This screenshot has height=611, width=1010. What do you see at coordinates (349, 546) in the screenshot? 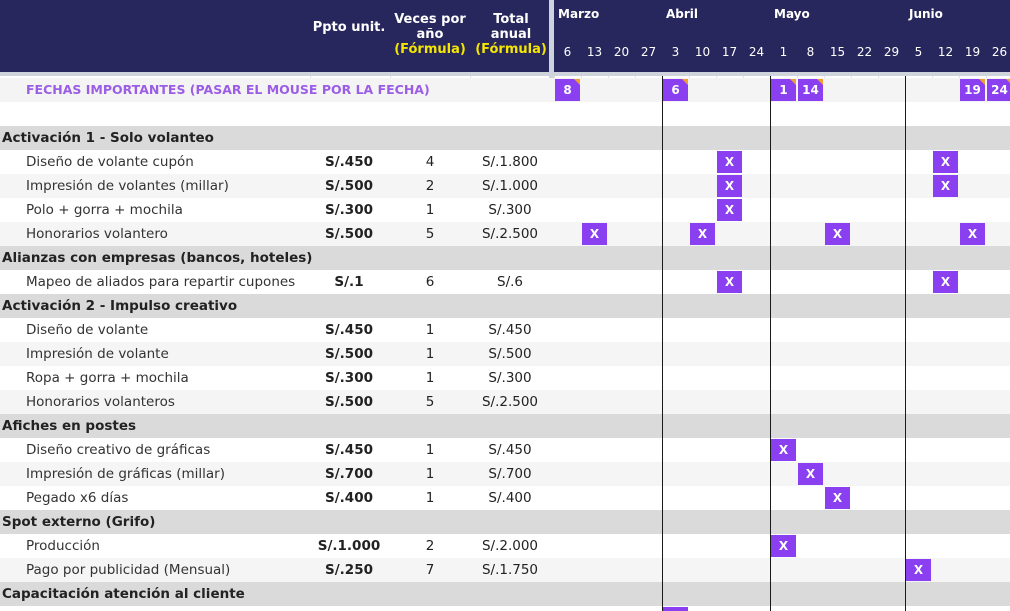
I see `ppto-cell: S/.1.000` at bounding box center [349, 546].